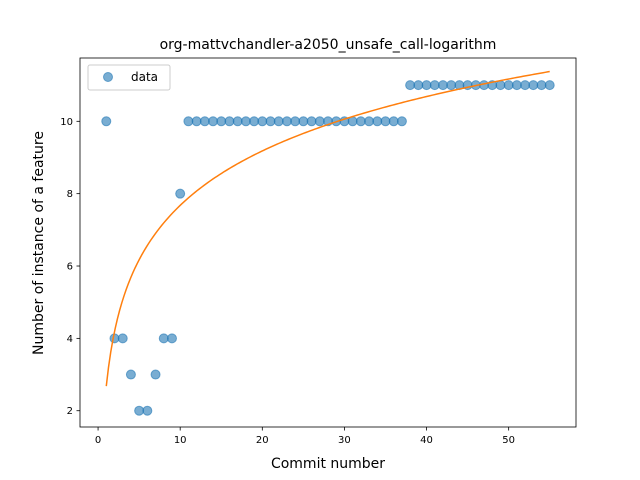  I want to click on legend-frame, so click(129, 77).